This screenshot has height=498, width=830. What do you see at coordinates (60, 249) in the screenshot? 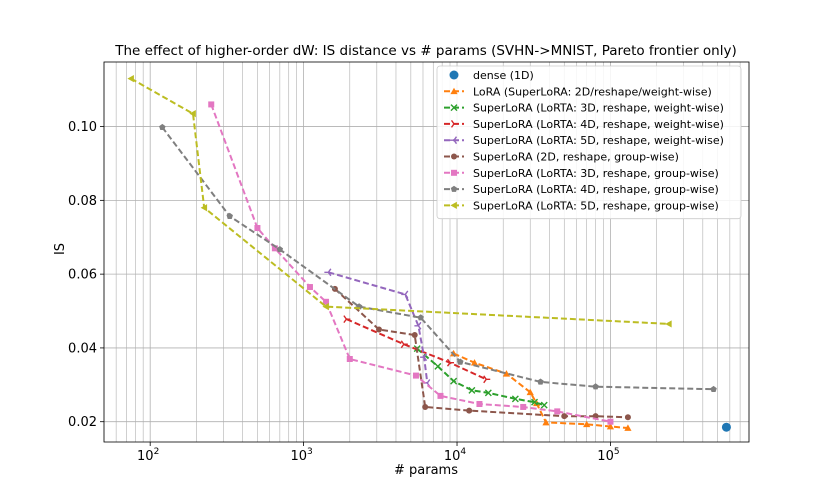
I see `y-axis-label: IS` at bounding box center [60, 249].